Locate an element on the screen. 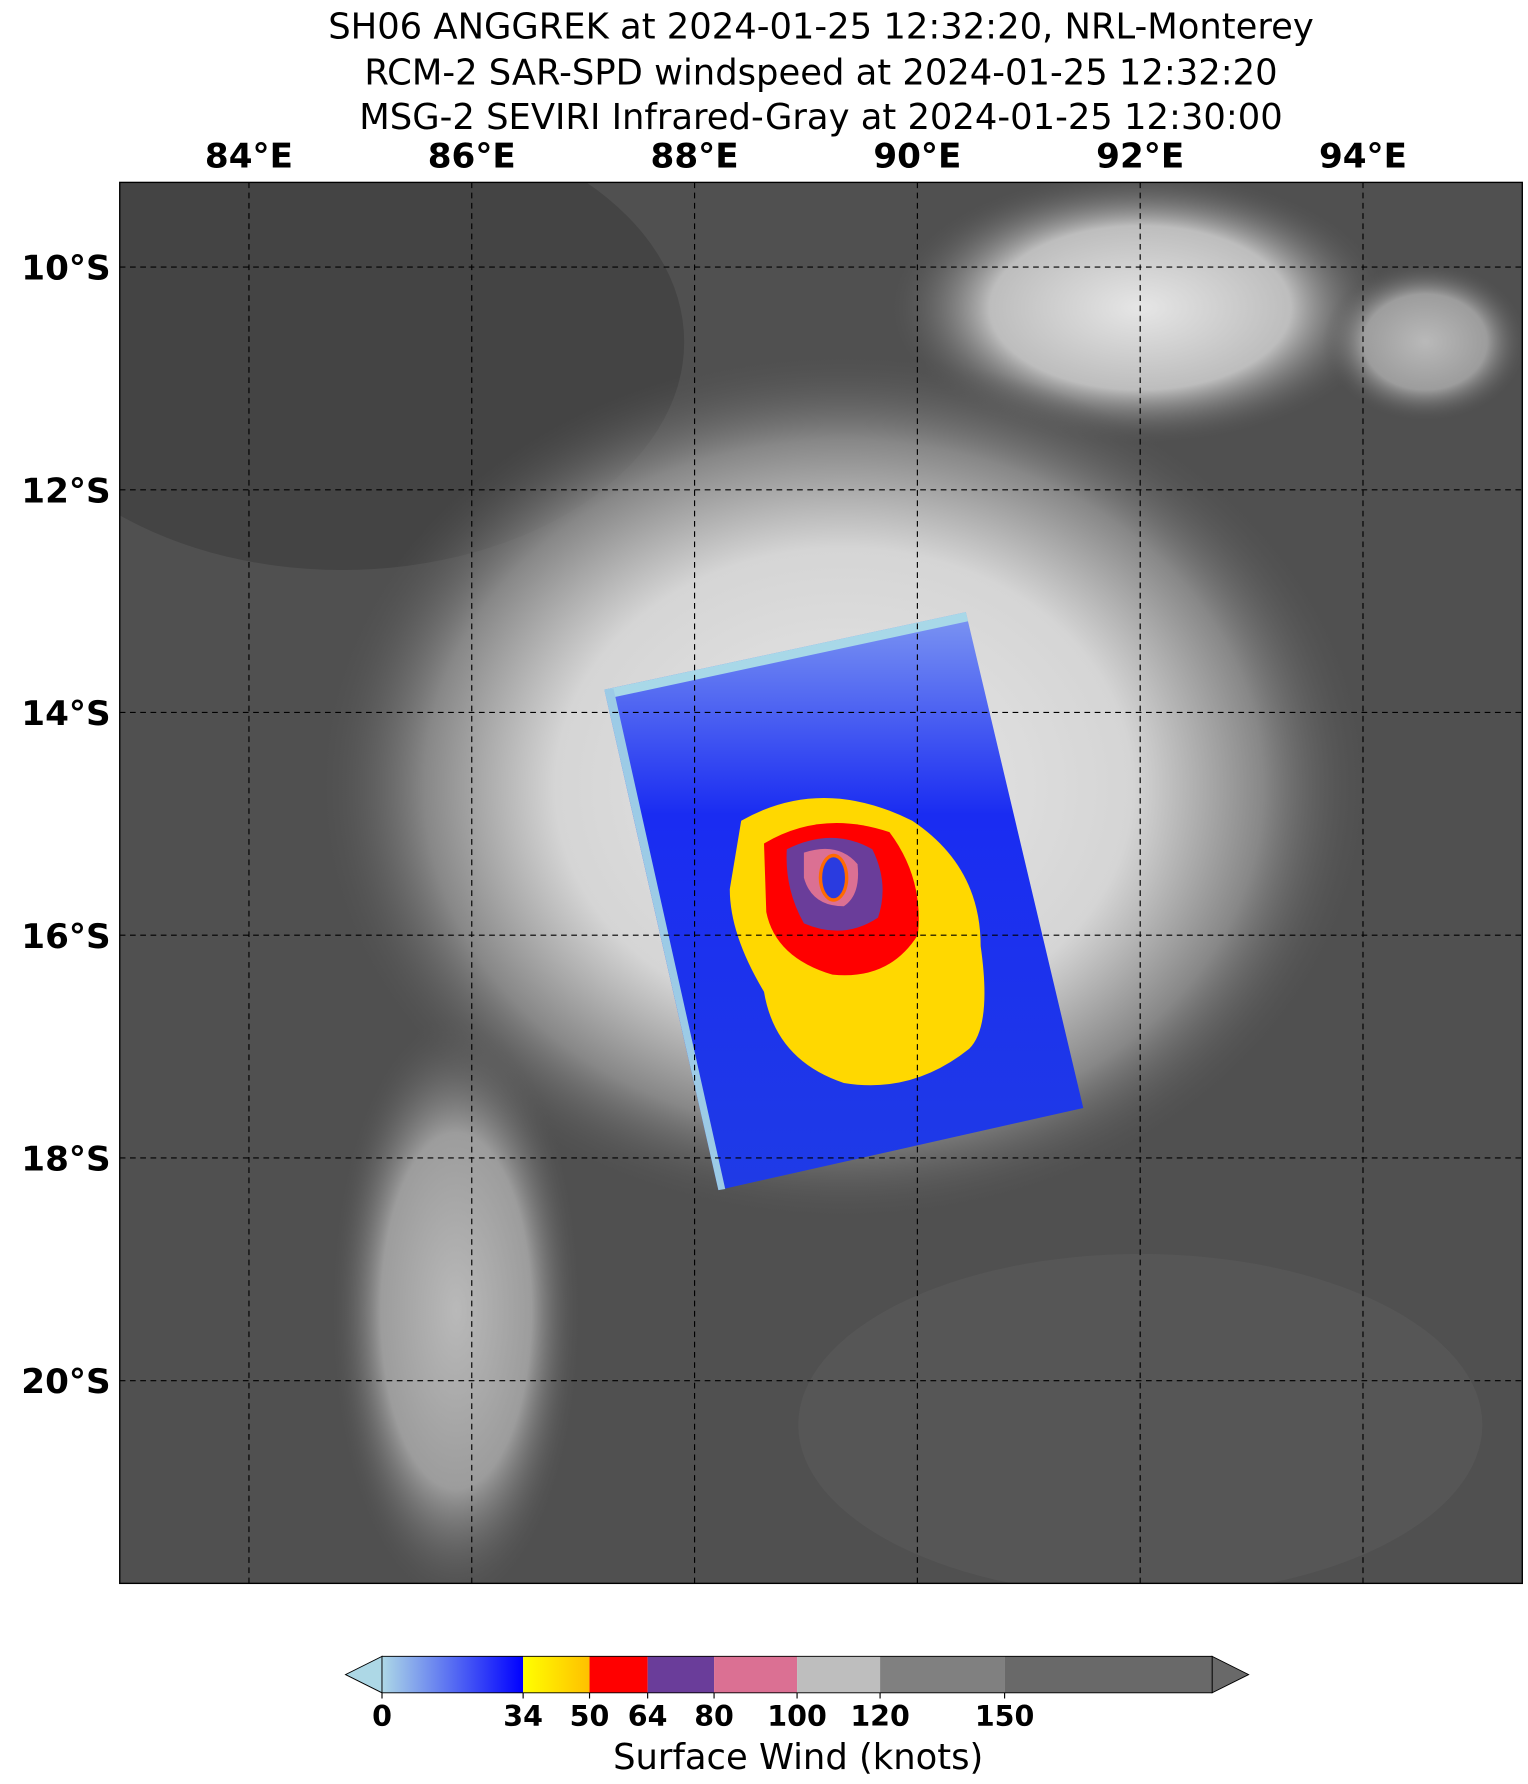 The height and width of the screenshot is (1784, 1528). lon-tick-label: 86°E is located at coordinates (472, 157).